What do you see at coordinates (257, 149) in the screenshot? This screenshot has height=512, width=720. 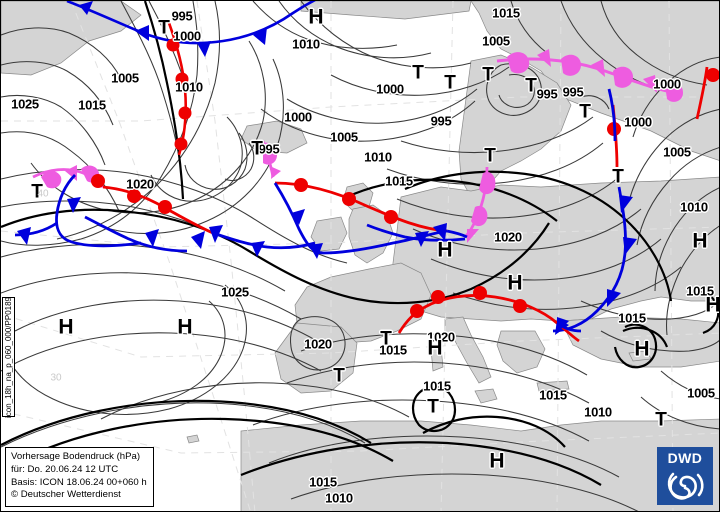 I see `low-centre-label-8: T` at bounding box center [257, 149].